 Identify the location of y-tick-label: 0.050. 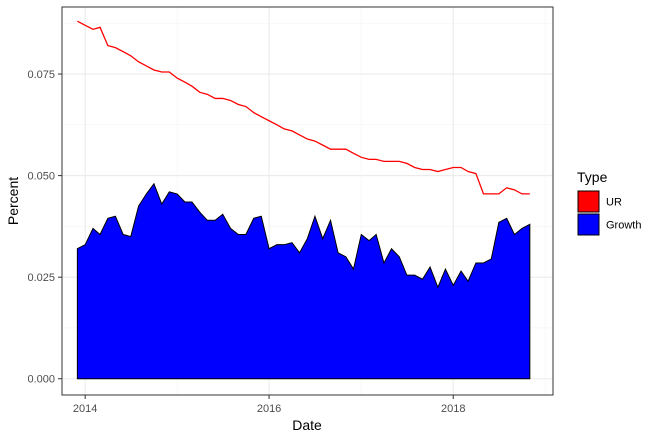
(41, 177).